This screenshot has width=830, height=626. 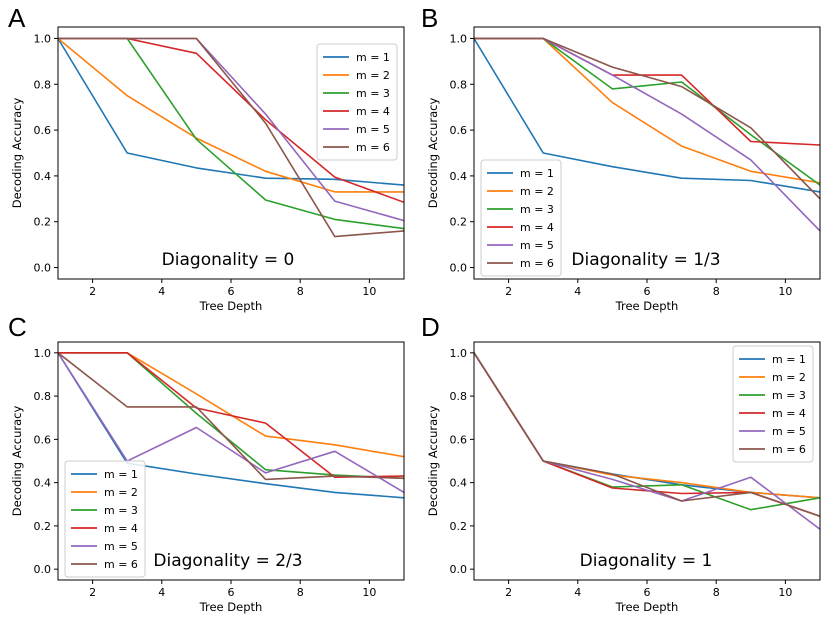 What do you see at coordinates (645, 260) in the screenshot?
I see `panel-b-annotation: Diagonality = 1/3` at bounding box center [645, 260].